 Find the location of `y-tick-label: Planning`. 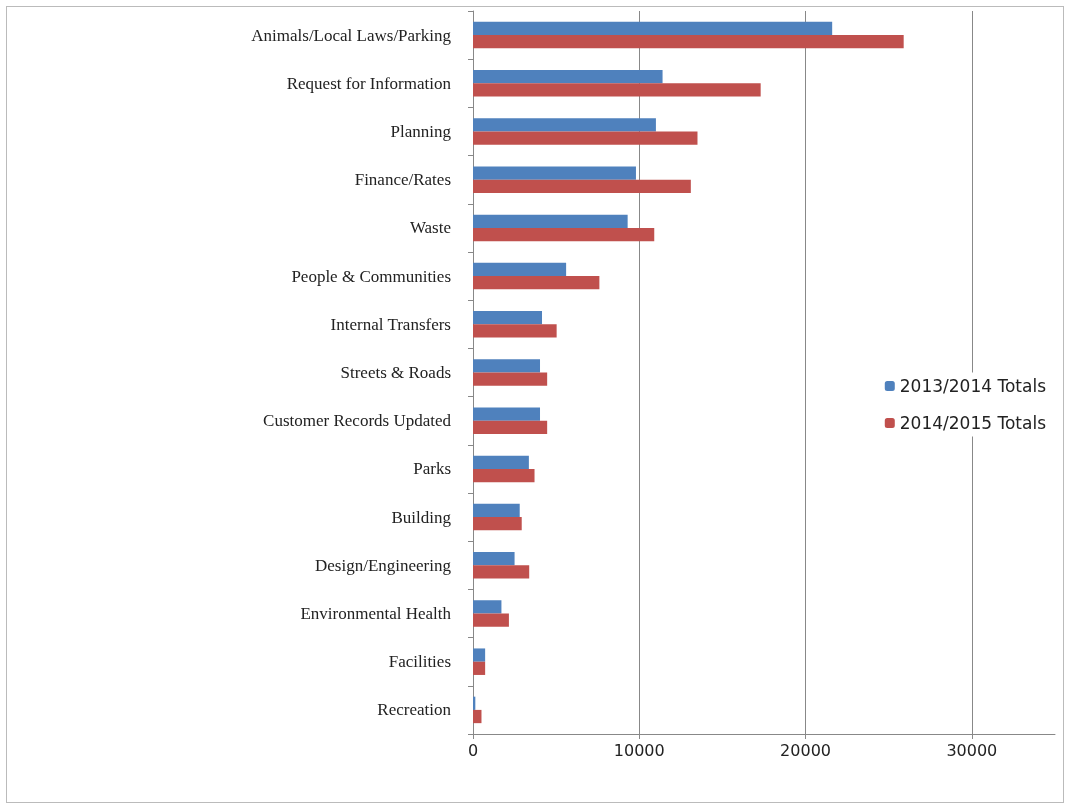

y-tick-label: Planning is located at coordinates (421, 131).